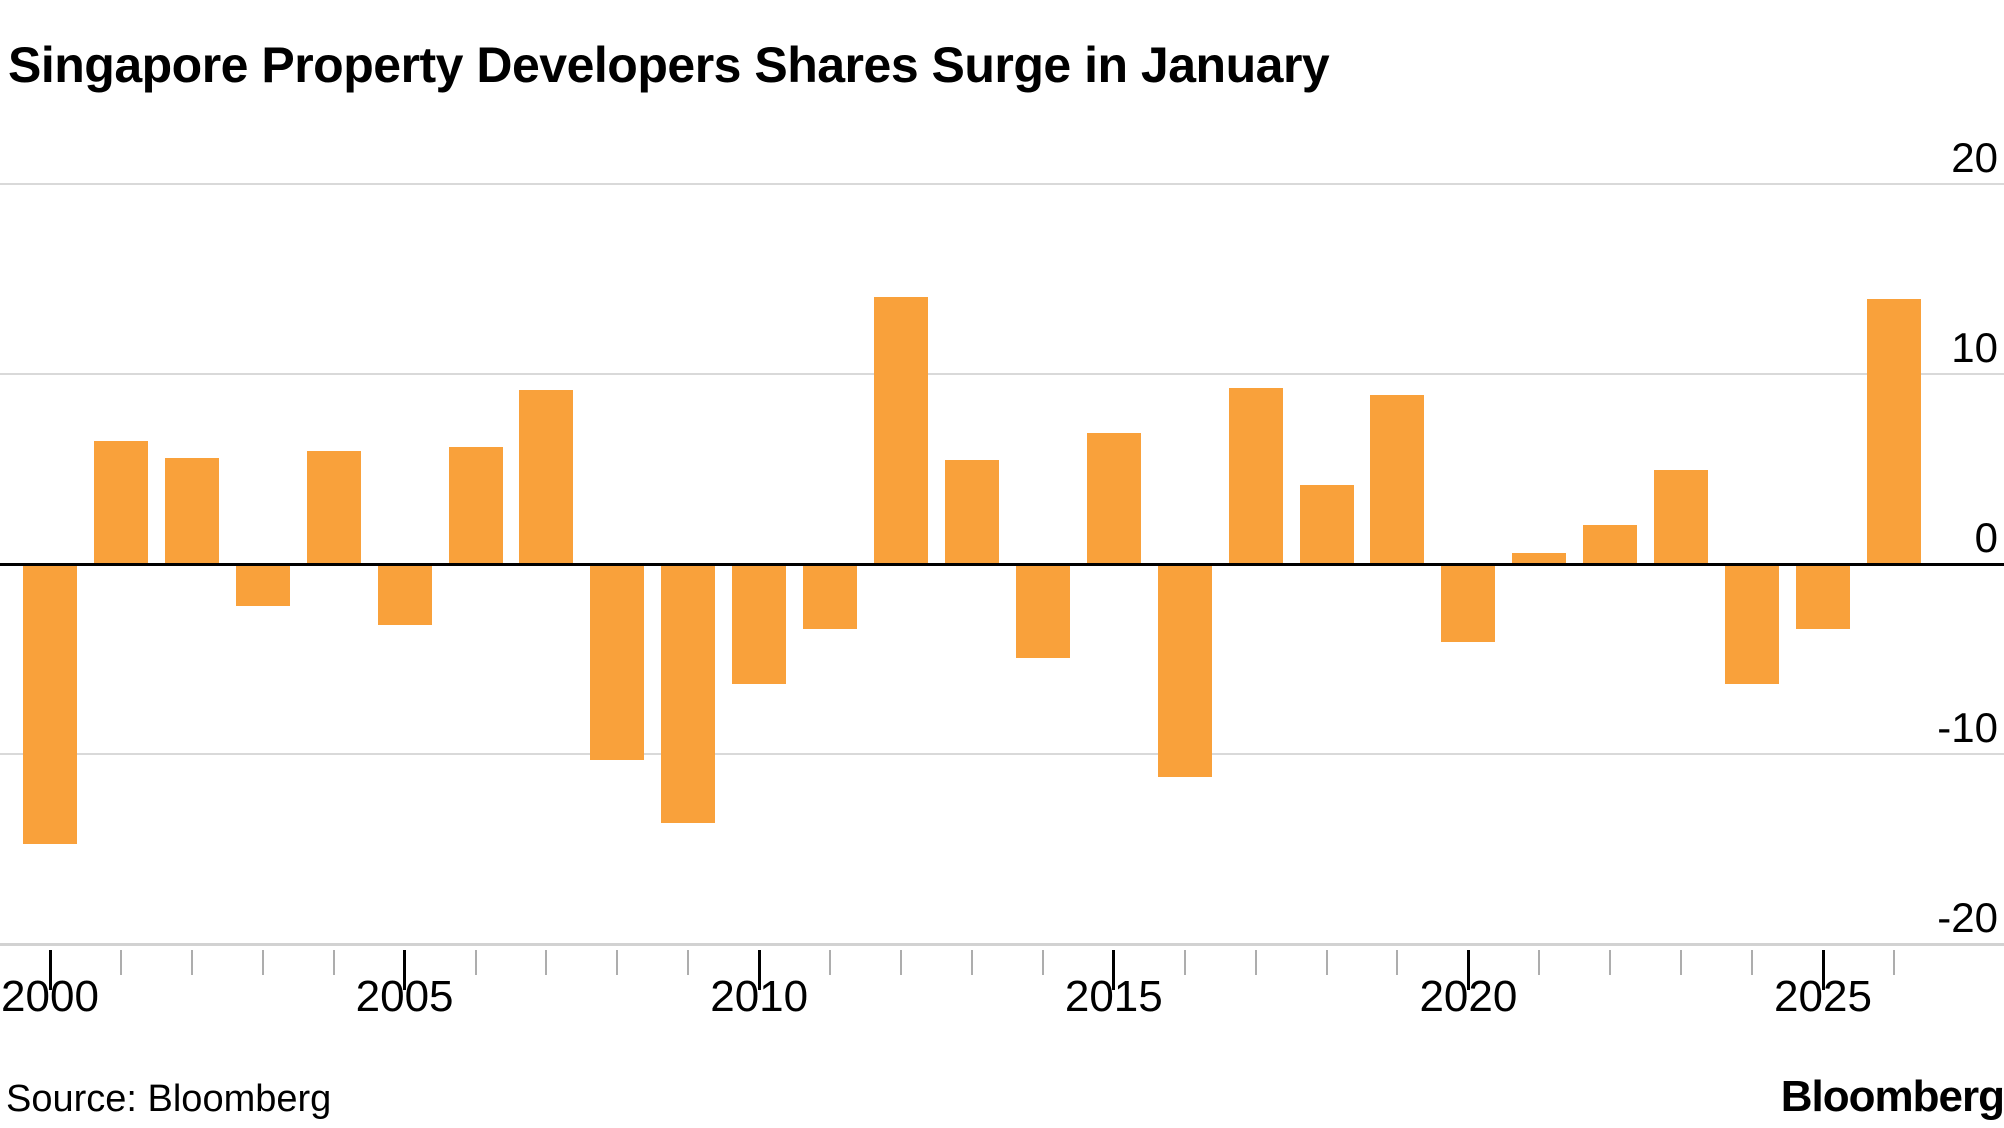 The width and height of the screenshot is (2004, 1128). I want to click on y-axis-label-0: 0, so click(1986, 537).